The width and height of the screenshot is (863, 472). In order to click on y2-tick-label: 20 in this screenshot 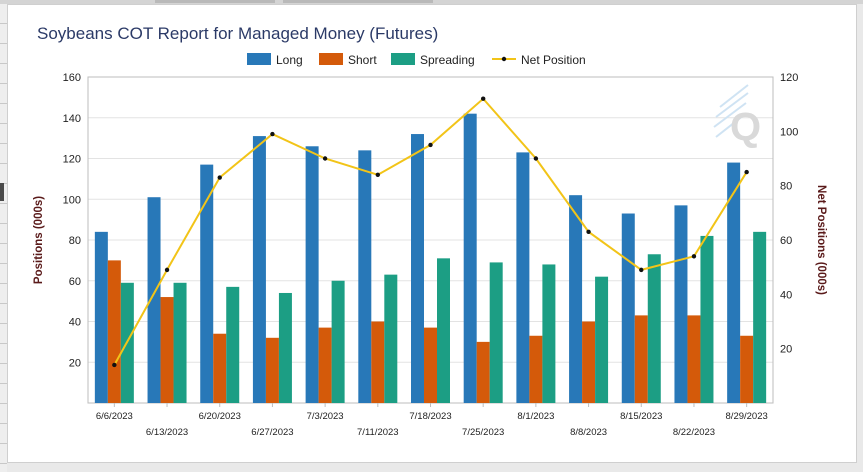, I will do `click(786, 350)`.